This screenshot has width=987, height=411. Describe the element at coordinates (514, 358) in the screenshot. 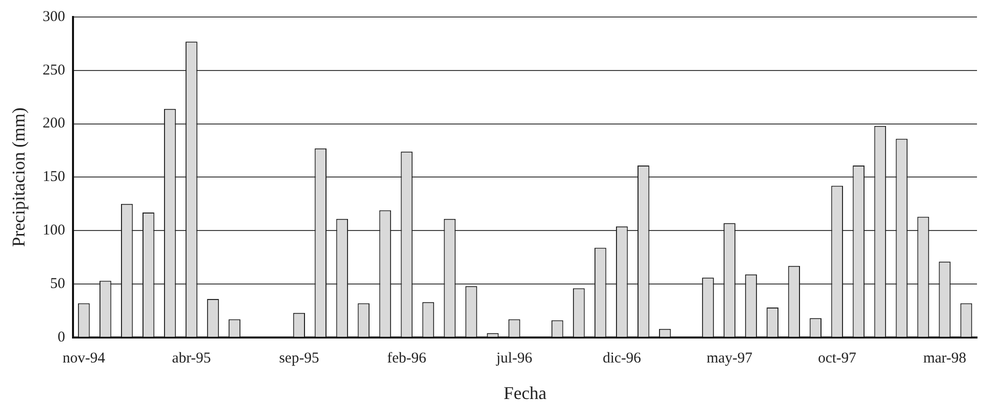

I see `x-tick-label: jul-96` at that location.